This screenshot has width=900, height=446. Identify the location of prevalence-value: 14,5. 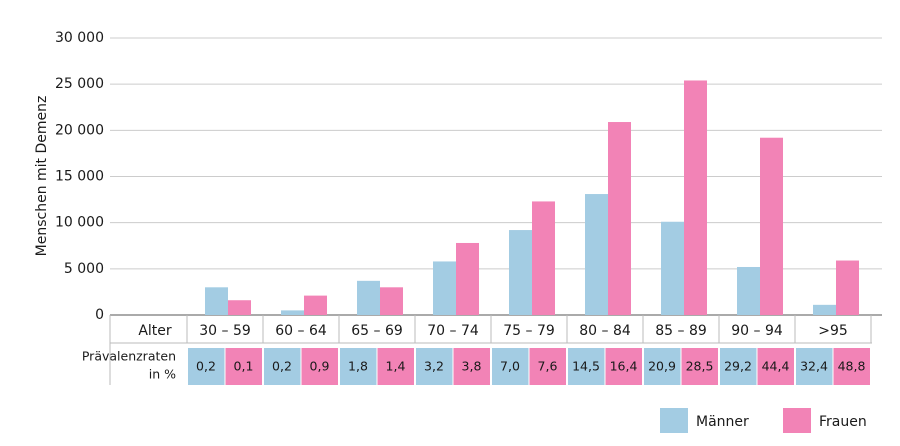
(586, 366).